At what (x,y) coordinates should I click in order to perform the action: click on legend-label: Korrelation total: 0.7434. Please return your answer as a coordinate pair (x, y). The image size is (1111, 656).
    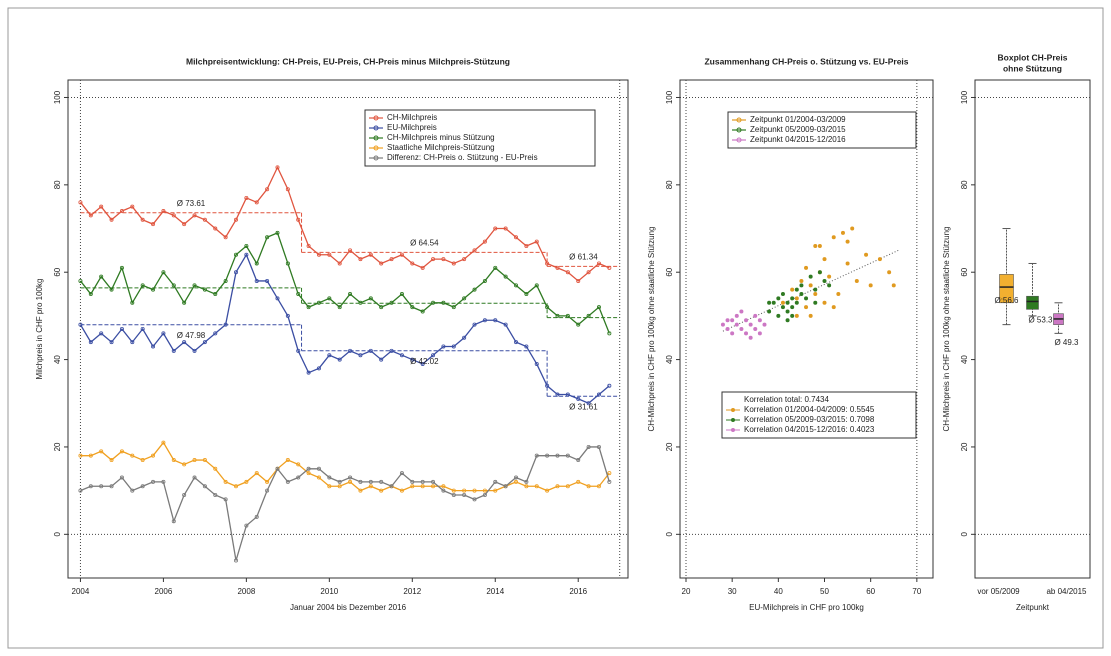
    Looking at the image, I should click on (786, 399).